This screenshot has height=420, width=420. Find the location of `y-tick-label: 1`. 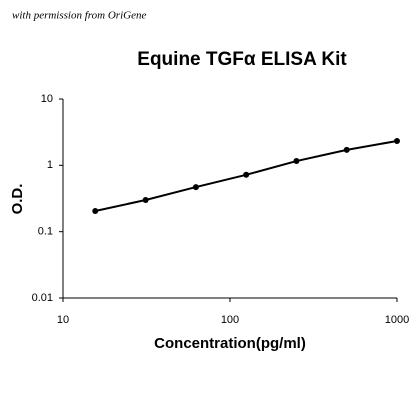

y-tick-label: 1 is located at coordinates (50, 165).